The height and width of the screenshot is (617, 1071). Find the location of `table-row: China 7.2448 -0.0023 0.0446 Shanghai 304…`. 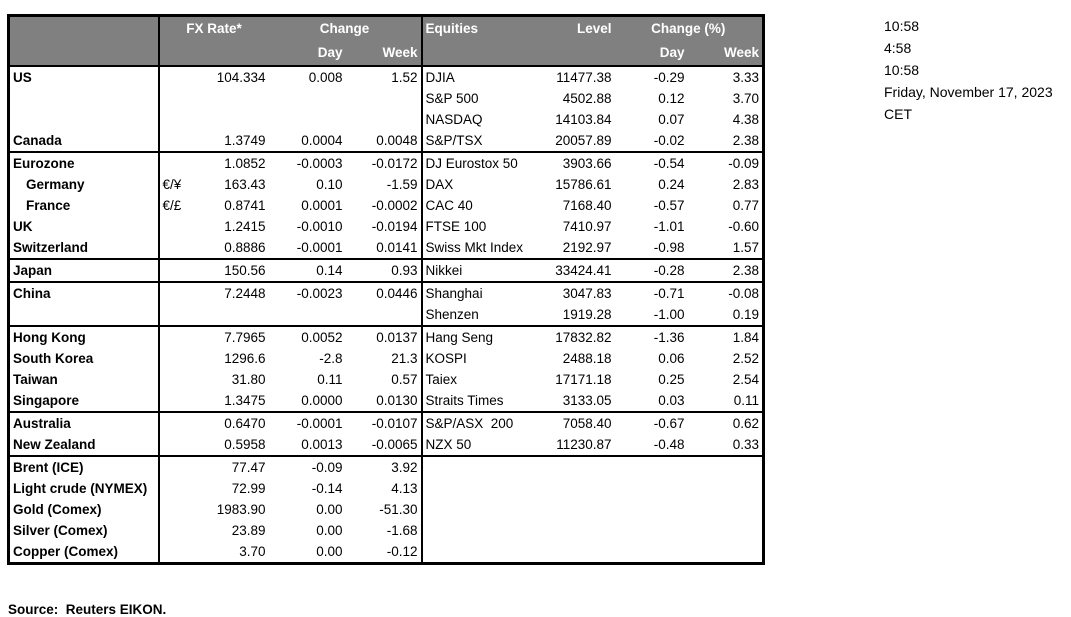

table-row: China 7.2448 -0.0023 0.0446 Shanghai 304… is located at coordinates (386, 293).